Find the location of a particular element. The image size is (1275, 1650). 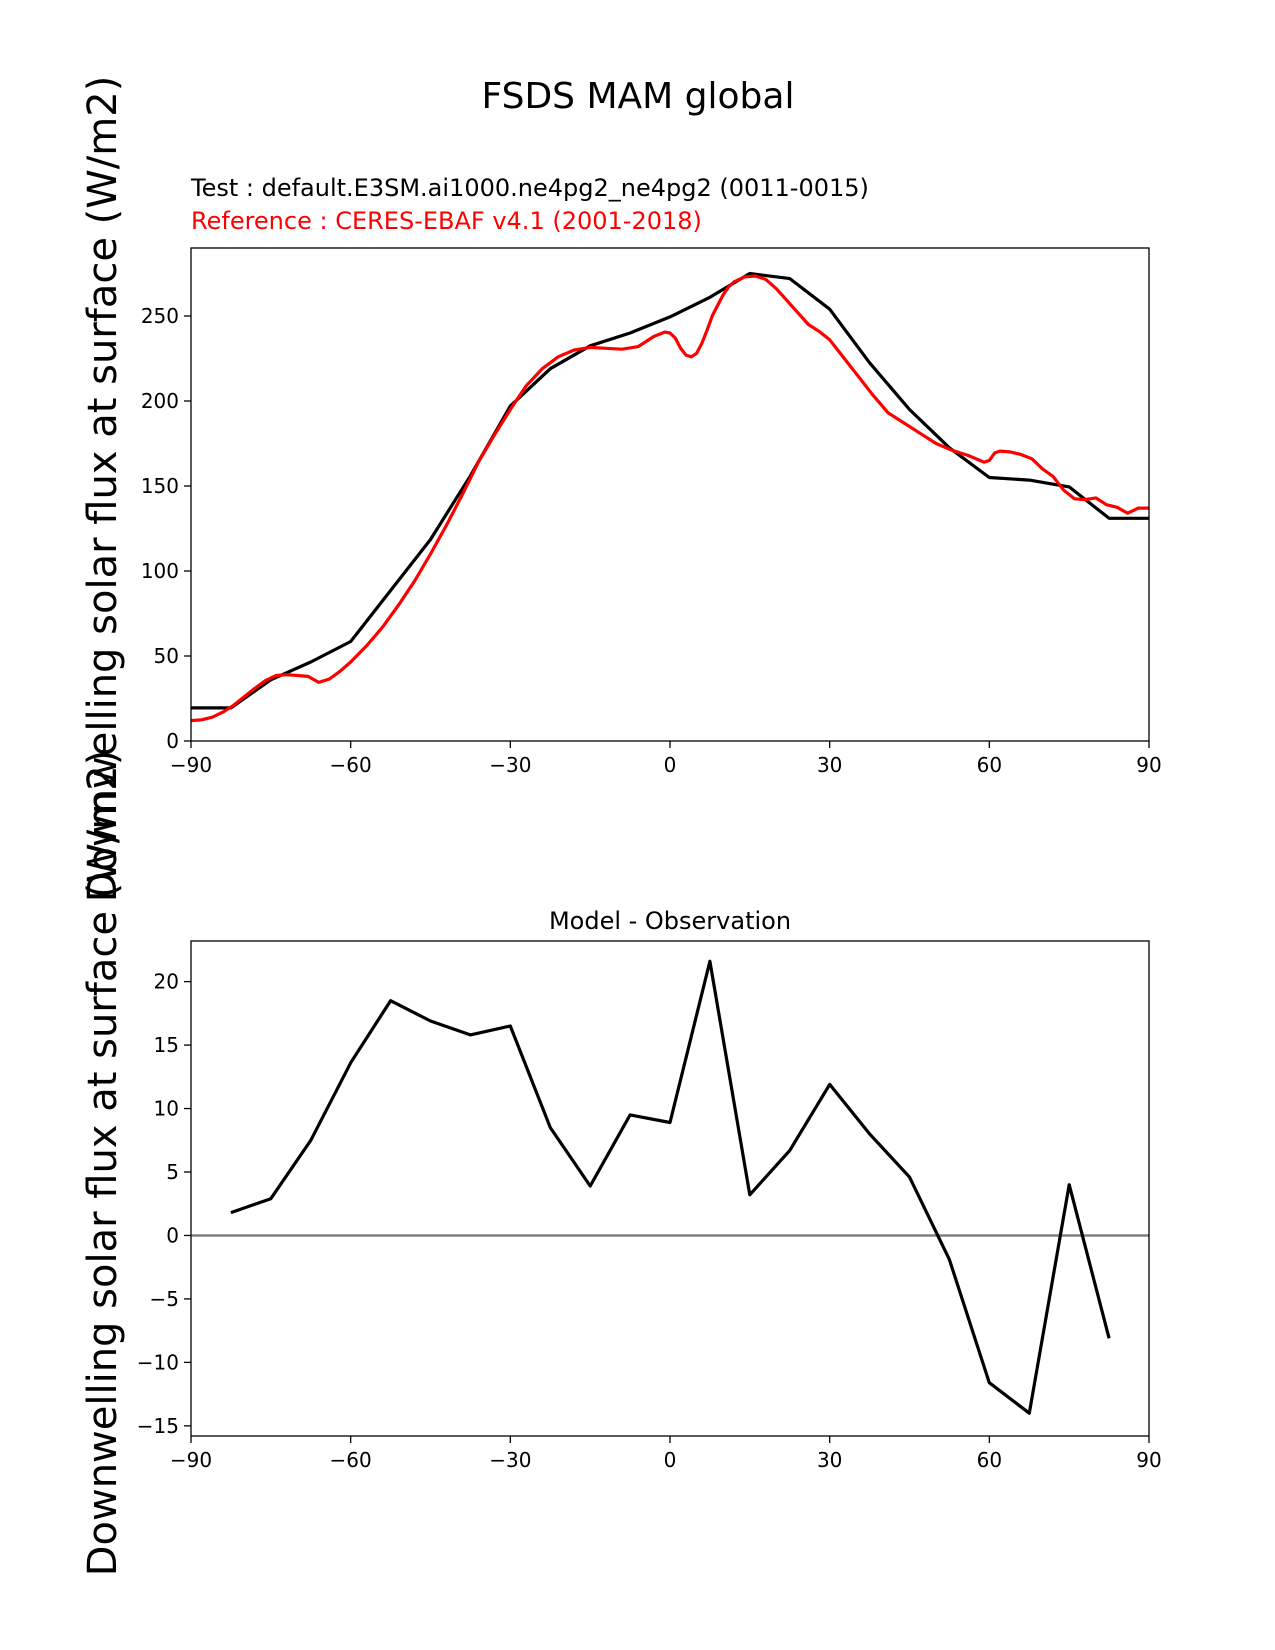

top-x-tick-label: −30 is located at coordinates (510, 765).